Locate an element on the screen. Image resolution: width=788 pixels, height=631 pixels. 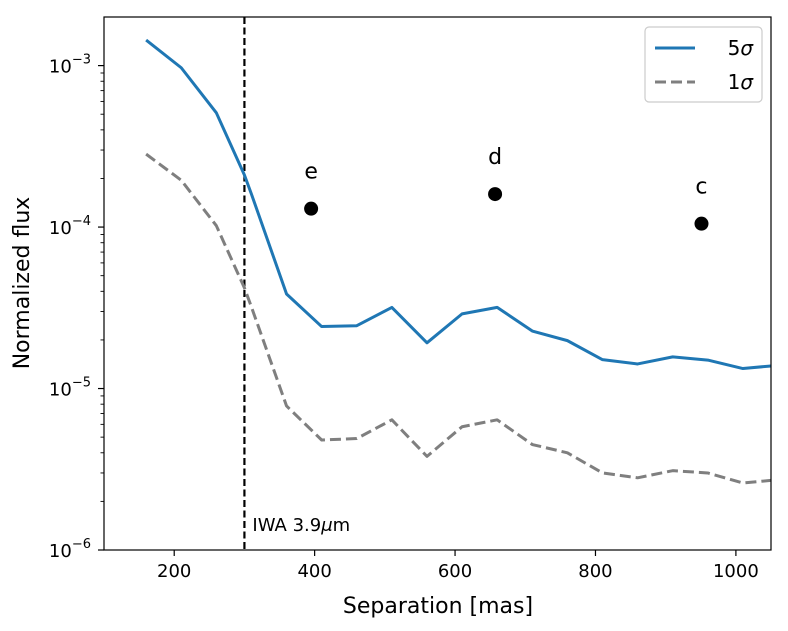
point-label-e: e is located at coordinates (311, 172).